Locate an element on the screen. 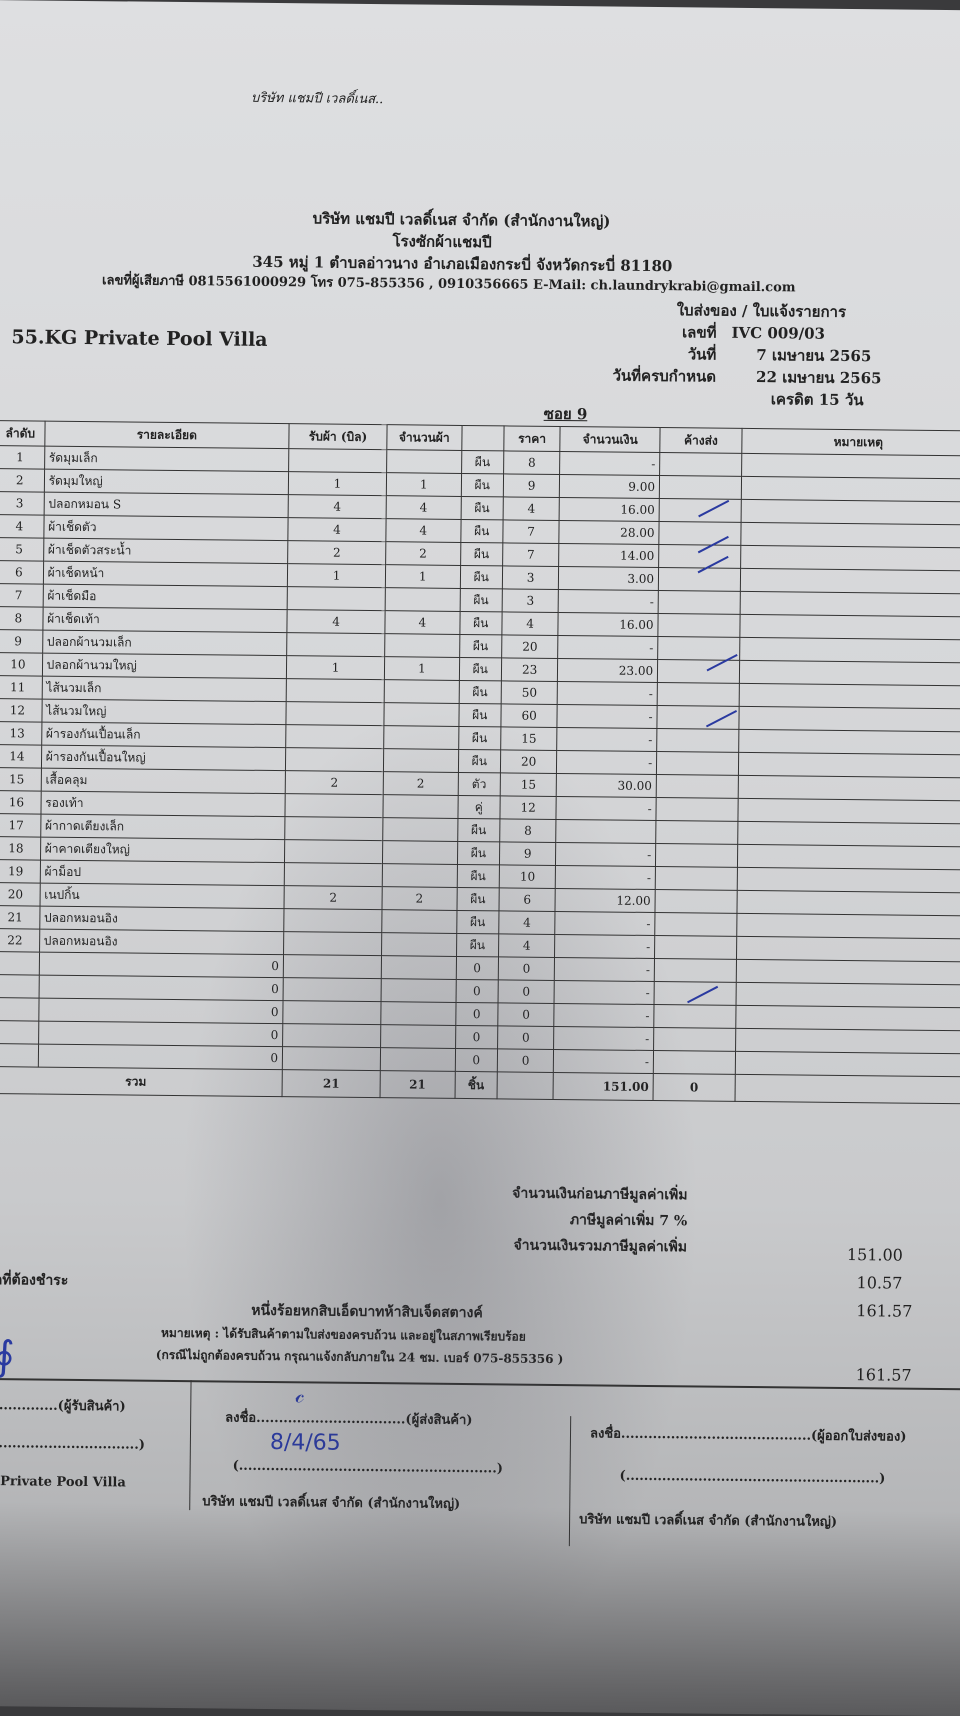 The image size is (960, 1716). table-cell: 14.00 is located at coordinates (608, 555).